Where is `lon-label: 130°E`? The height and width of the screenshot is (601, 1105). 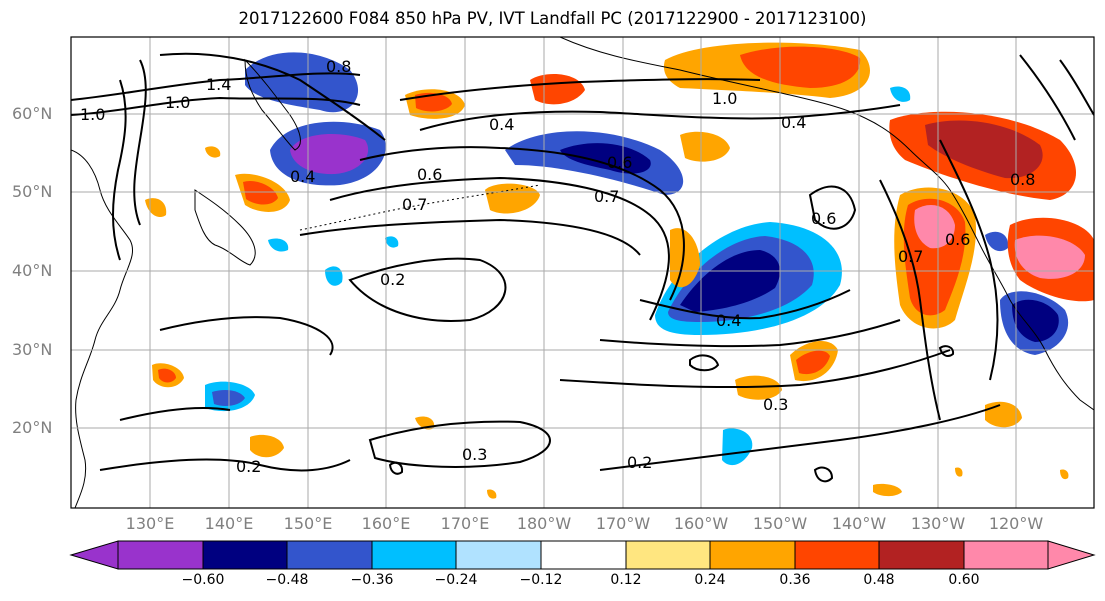 lon-label: 130°E is located at coordinates (150, 523).